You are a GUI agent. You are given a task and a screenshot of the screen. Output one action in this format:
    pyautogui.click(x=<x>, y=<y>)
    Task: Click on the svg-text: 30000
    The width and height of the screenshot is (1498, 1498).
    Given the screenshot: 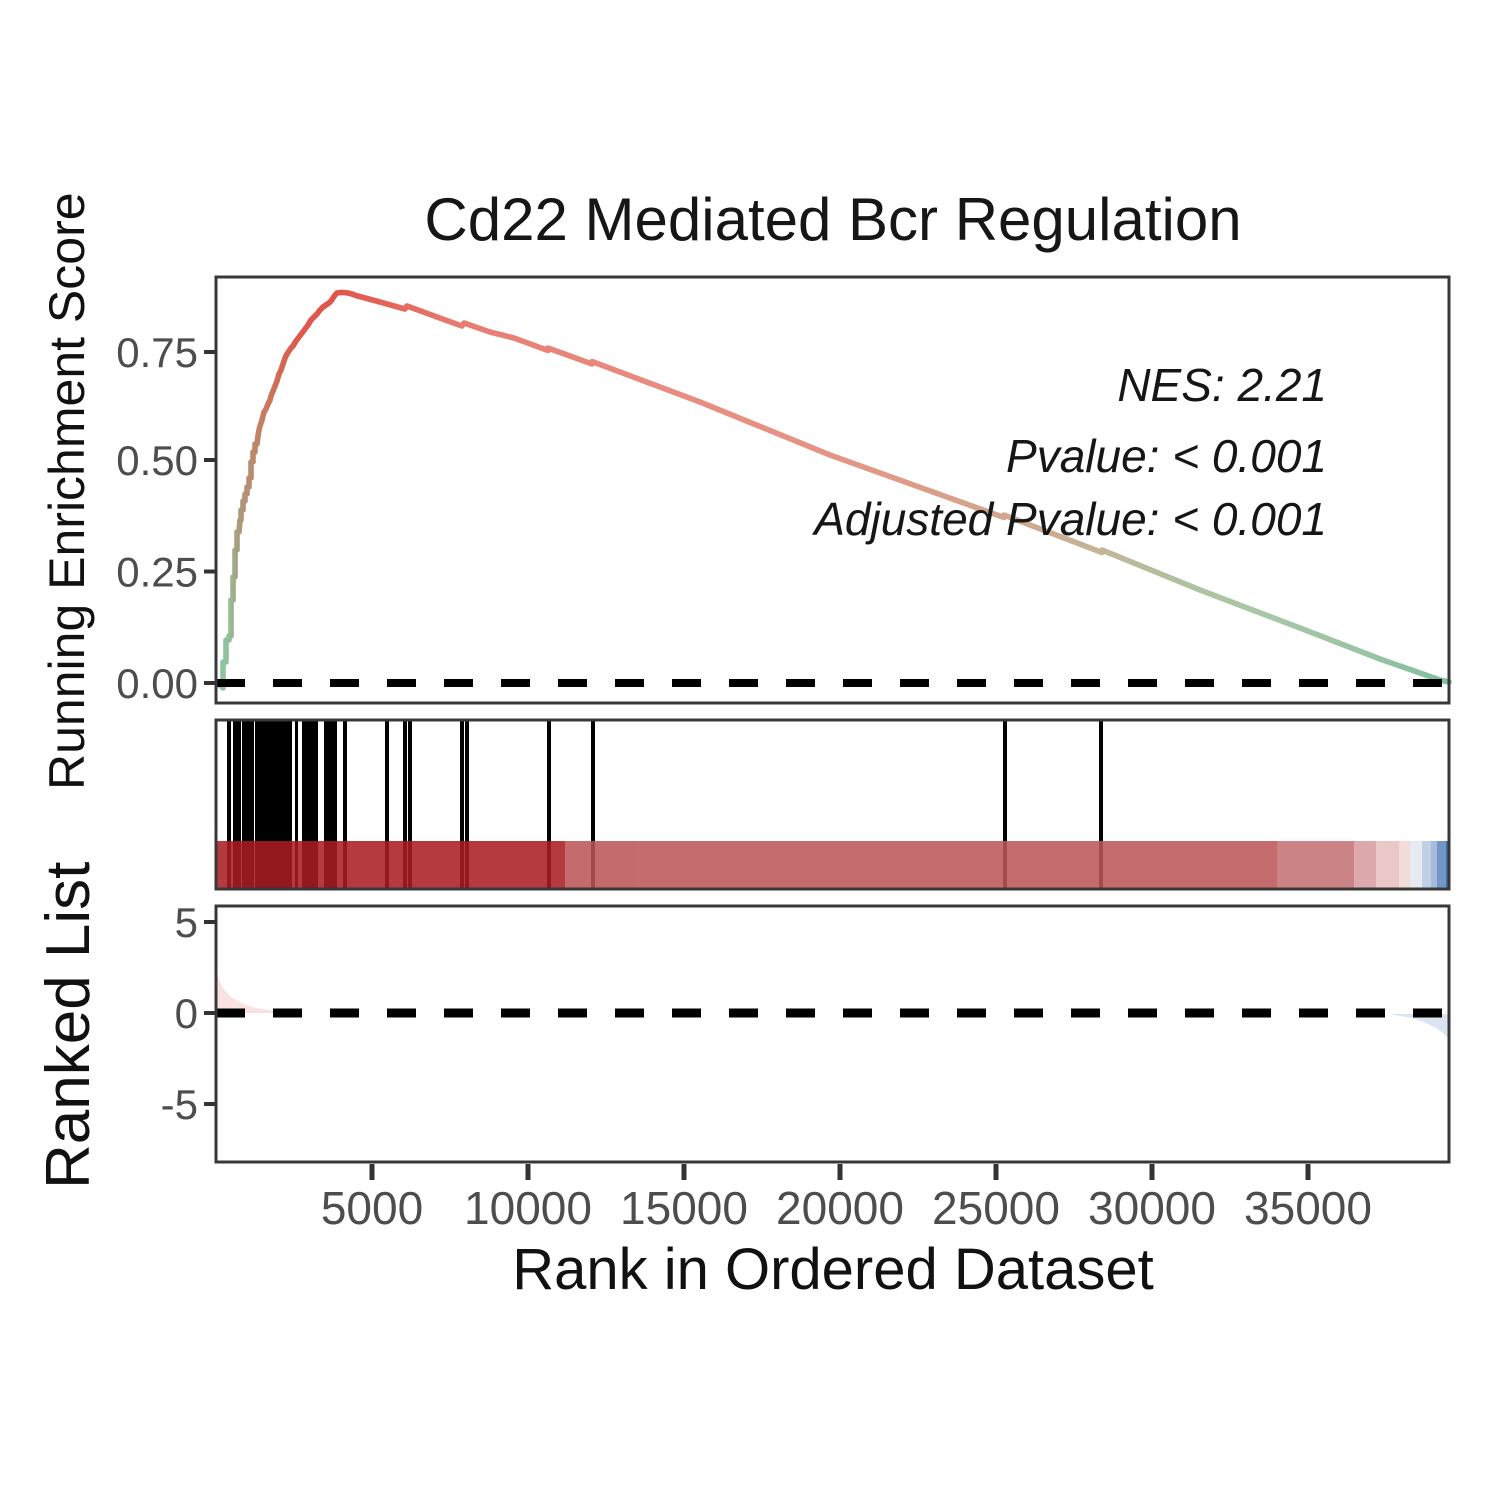 What is the action you would take?
    pyautogui.click(x=1152, y=1208)
    